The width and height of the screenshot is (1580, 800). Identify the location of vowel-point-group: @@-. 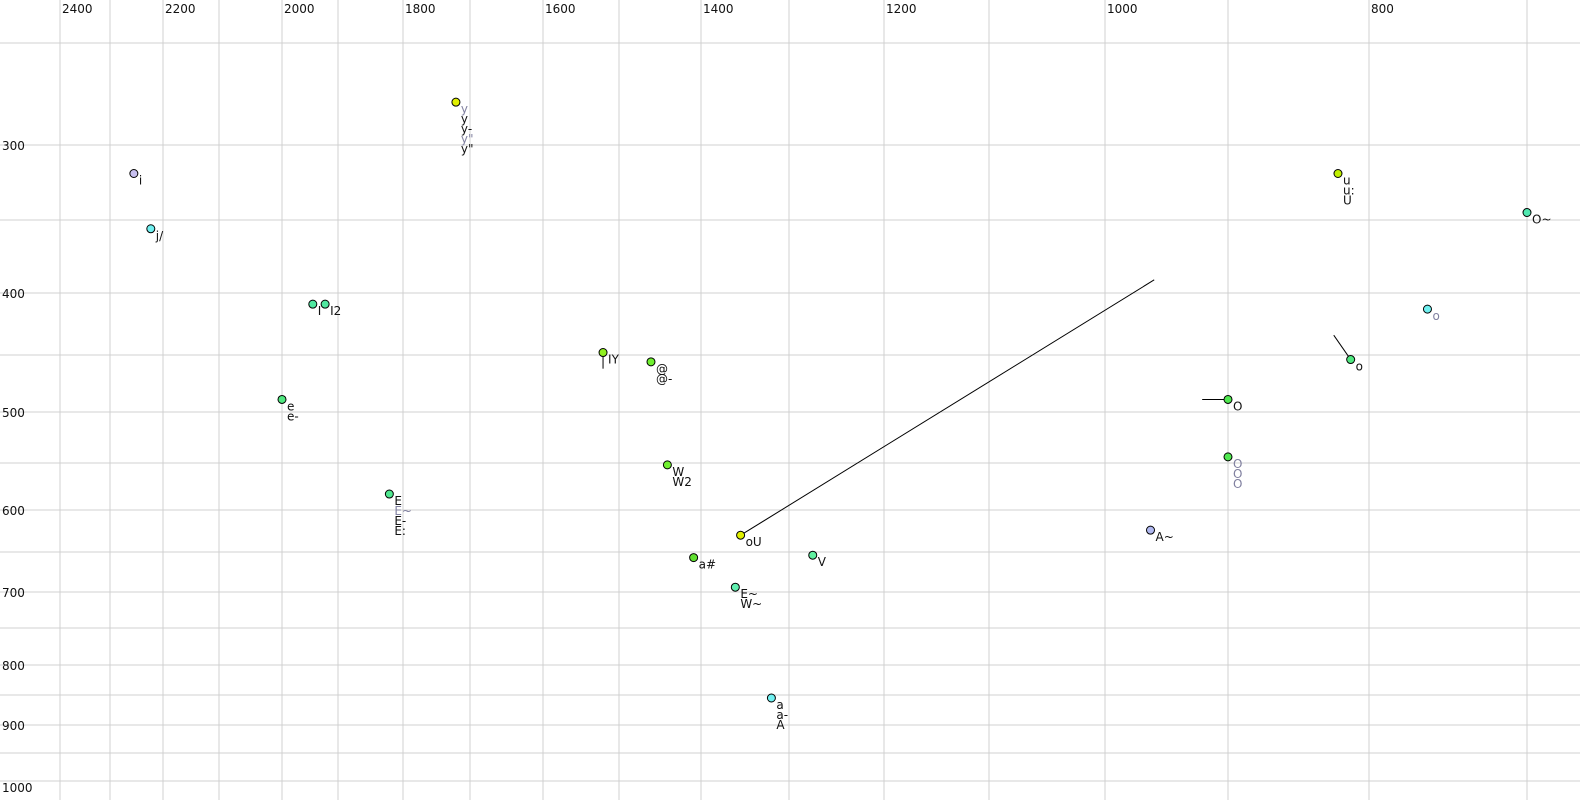
(659, 371).